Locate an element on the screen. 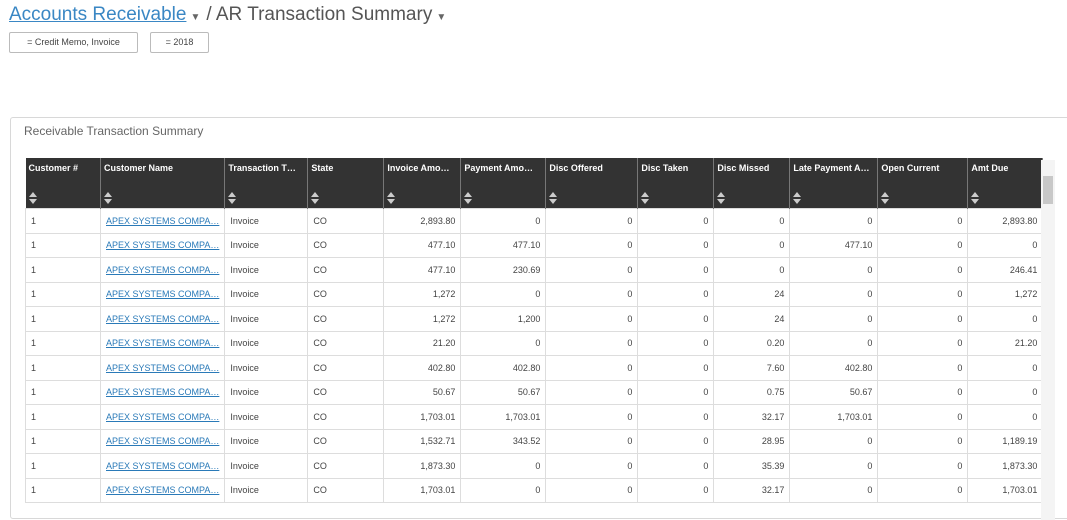 The height and width of the screenshot is (520, 1067). scrollbar is located at coordinates (1048, 340).